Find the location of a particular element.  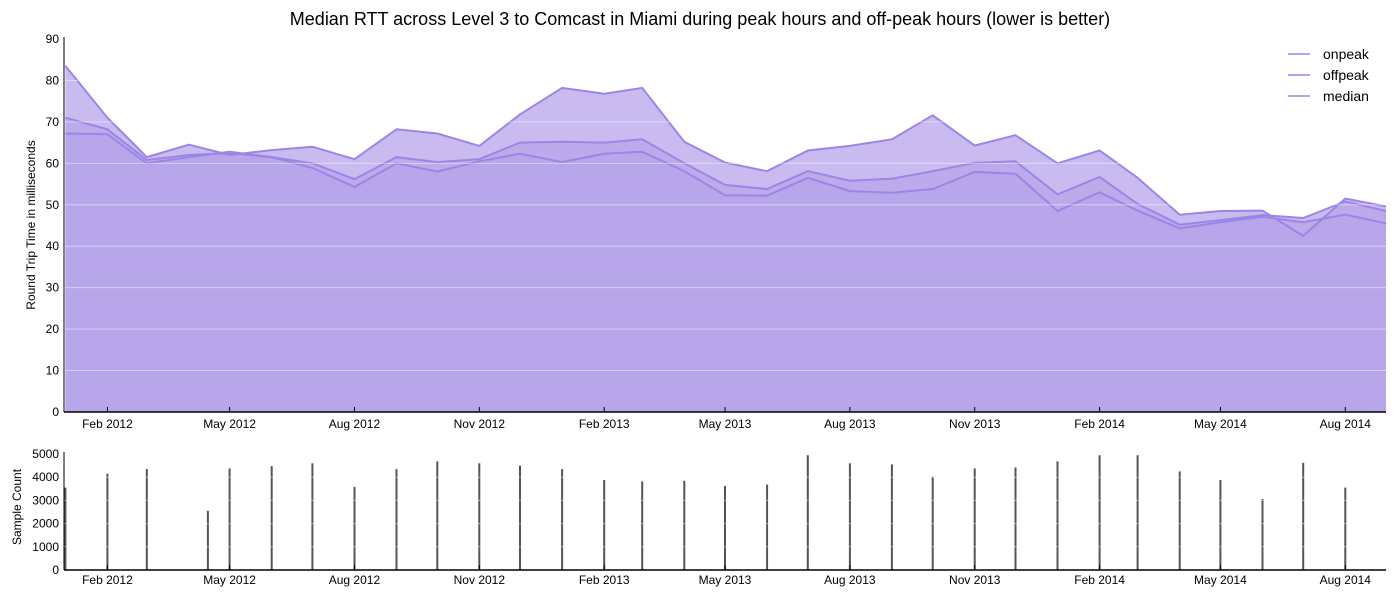

y-tick-label: 40 is located at coordinates (53, 246).